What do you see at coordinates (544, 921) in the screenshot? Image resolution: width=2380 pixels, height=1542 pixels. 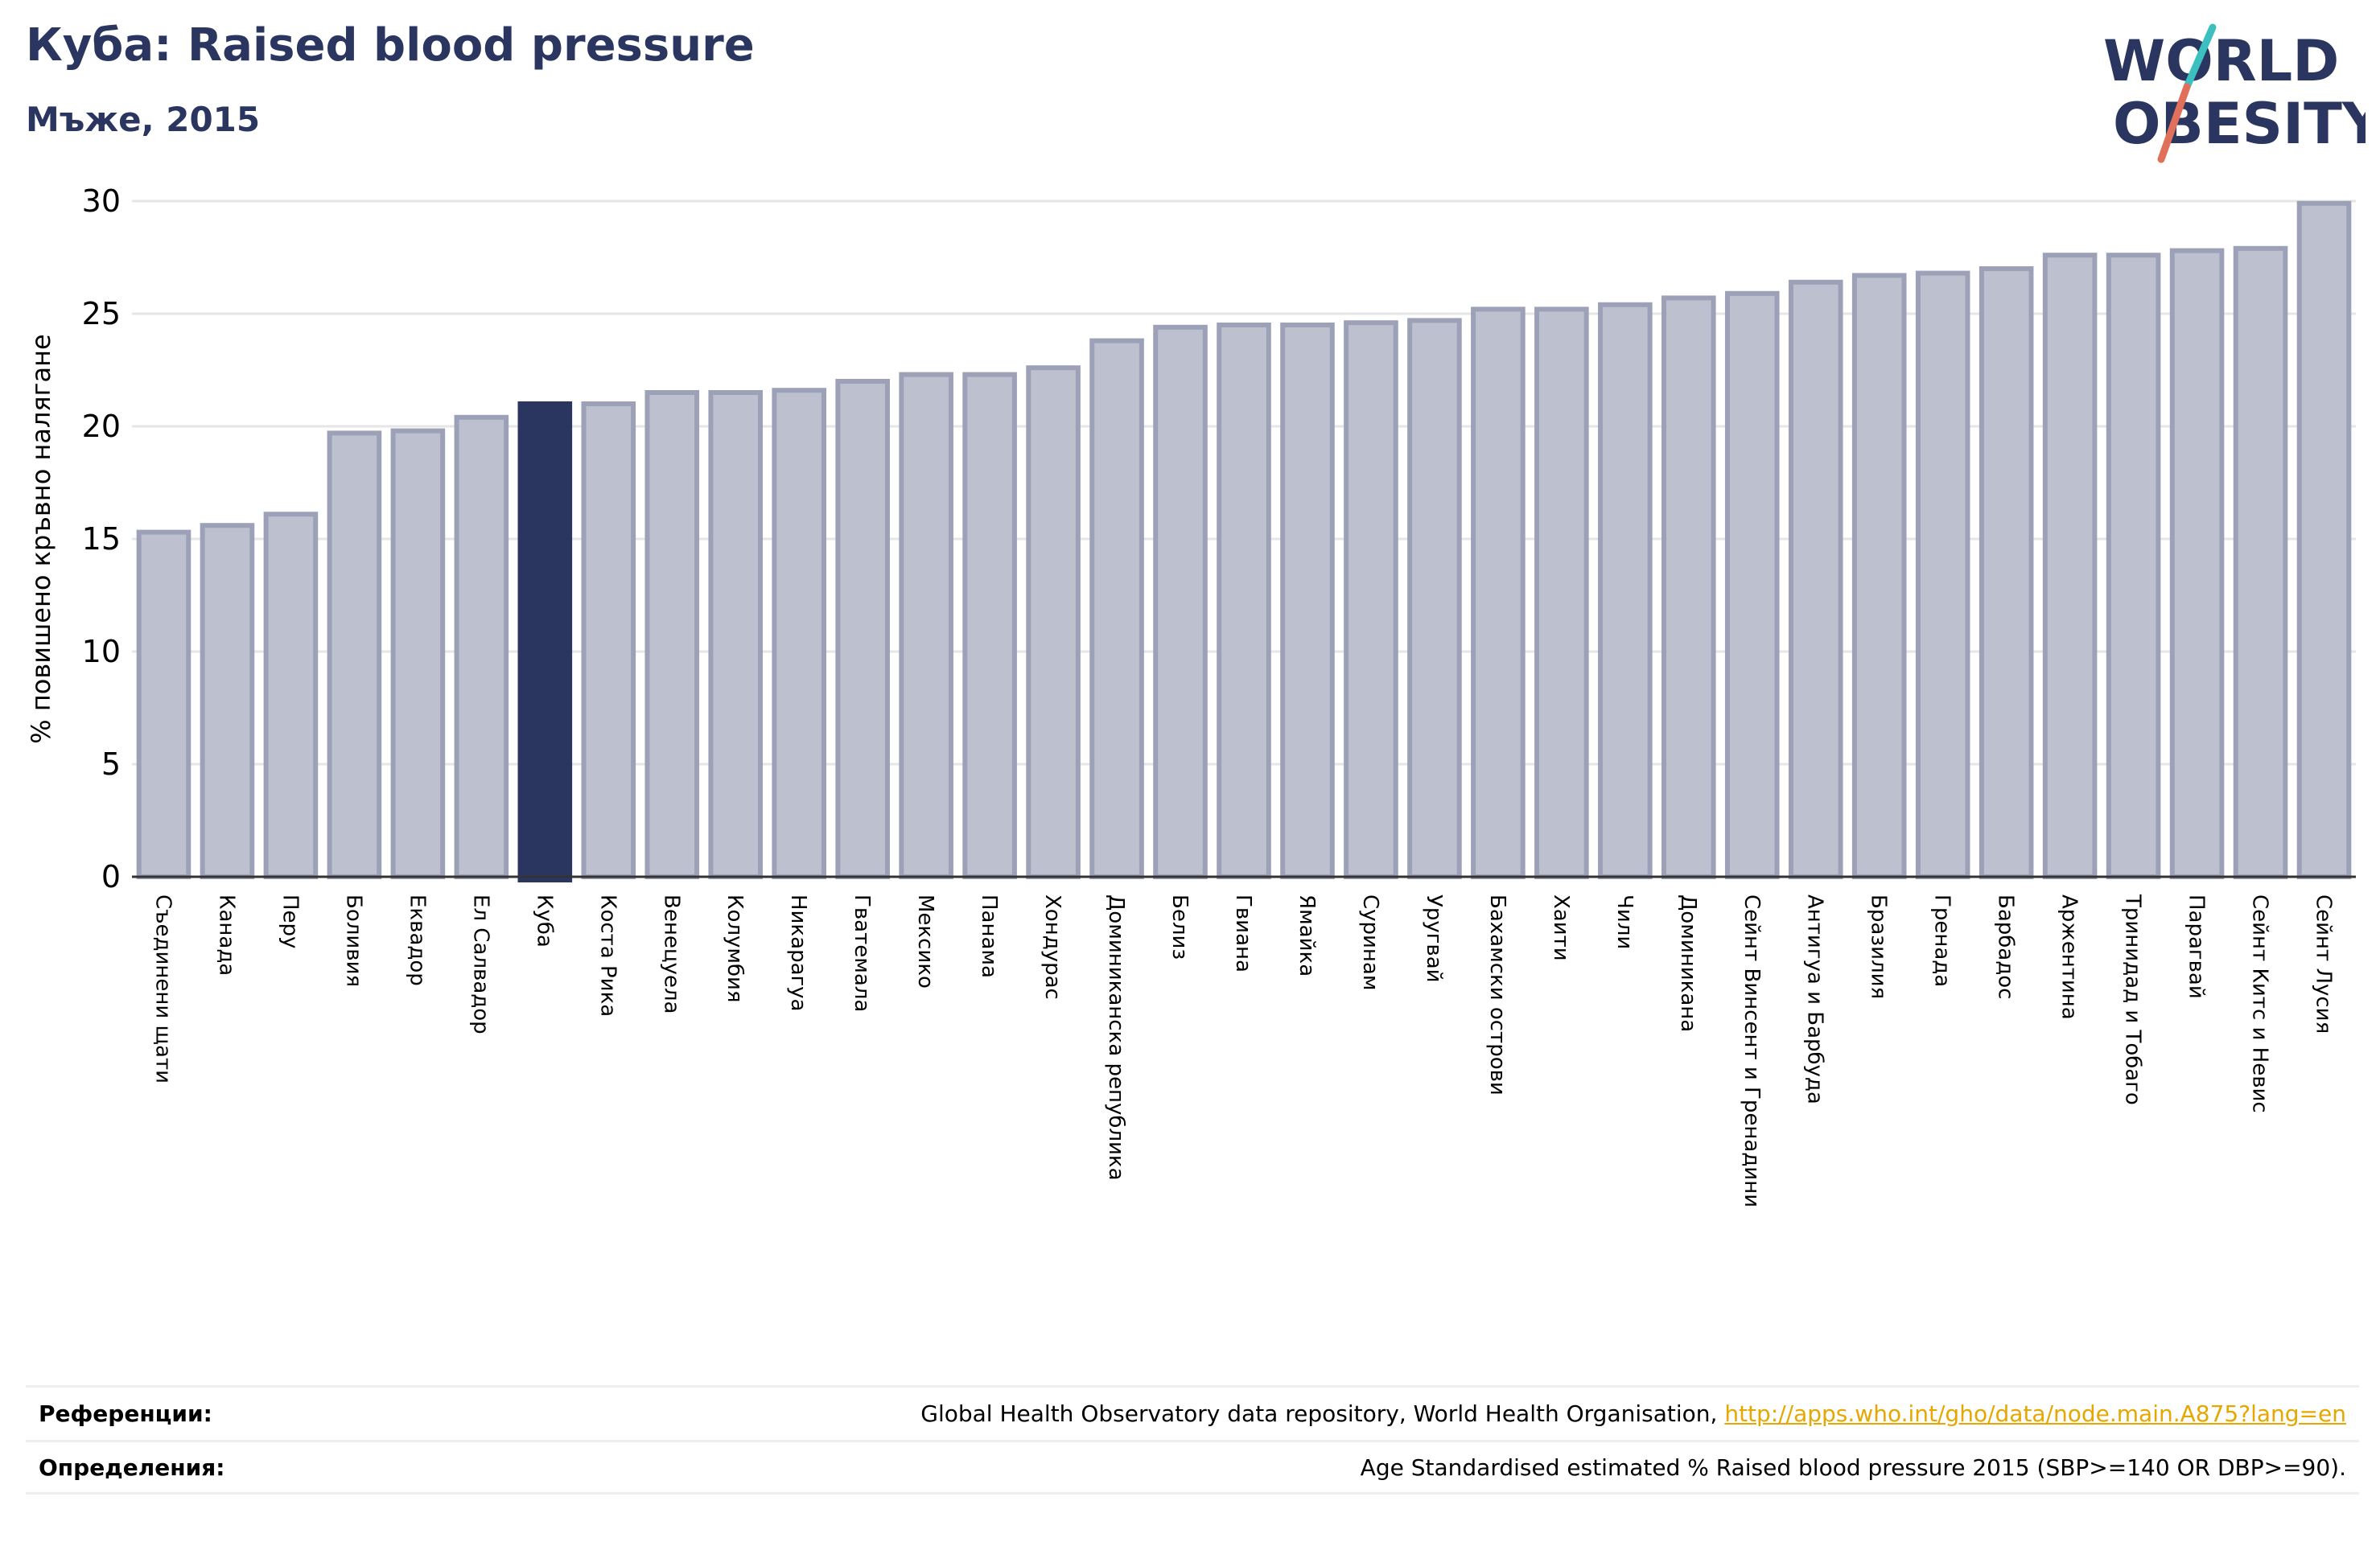 I see `x-tick-label: Куба` at bounding box center [544, 921].